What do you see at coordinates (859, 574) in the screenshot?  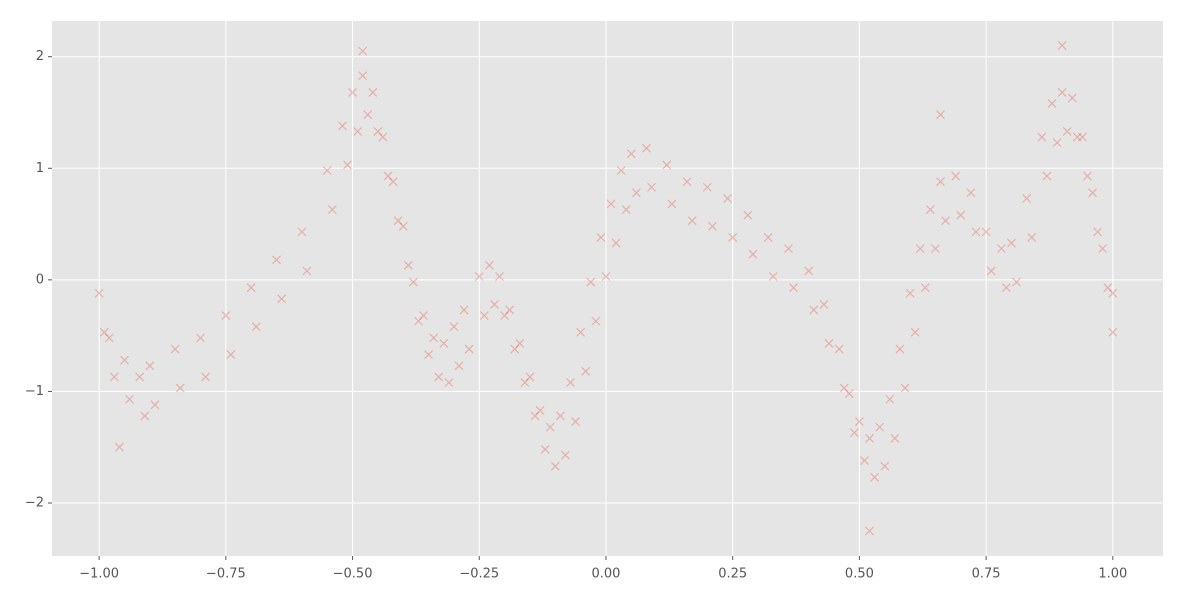 I see `x-tick-label: 0.50` at bounding box center [859, 574].